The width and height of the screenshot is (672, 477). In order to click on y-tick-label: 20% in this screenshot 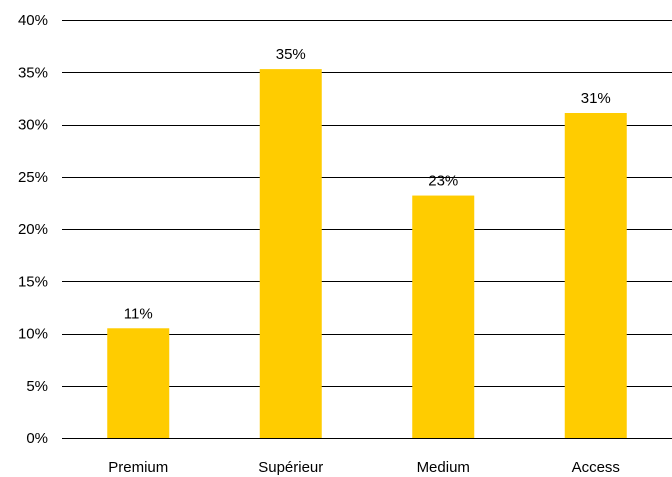, I will do `click(33, 229)`.